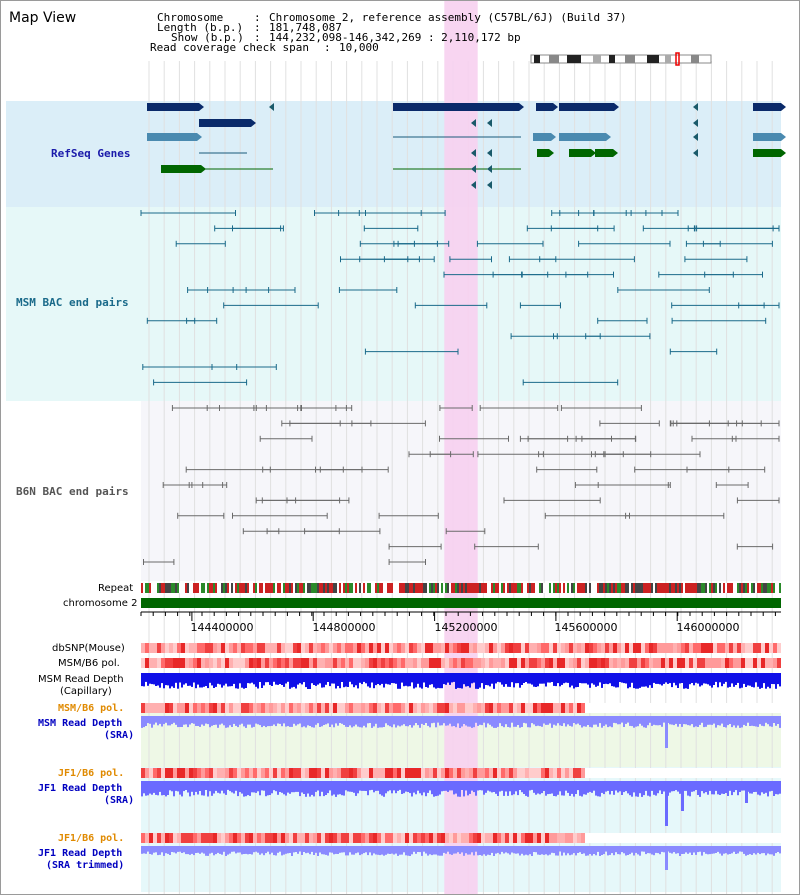 The width and height of the screenshot is (800, 895). I want to click on track-label-b6n-bac: B6N BAC end pairs, so click(72, 491).